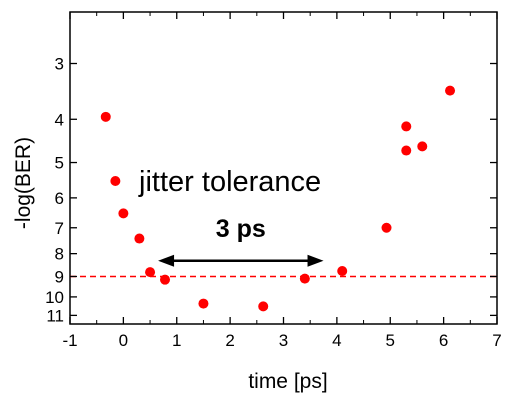 The width and height of the screenshot is (507, 394). Describe the element at coordinates (123, 340) in the screenshot. I see `x-tick-label: 0` at that location.